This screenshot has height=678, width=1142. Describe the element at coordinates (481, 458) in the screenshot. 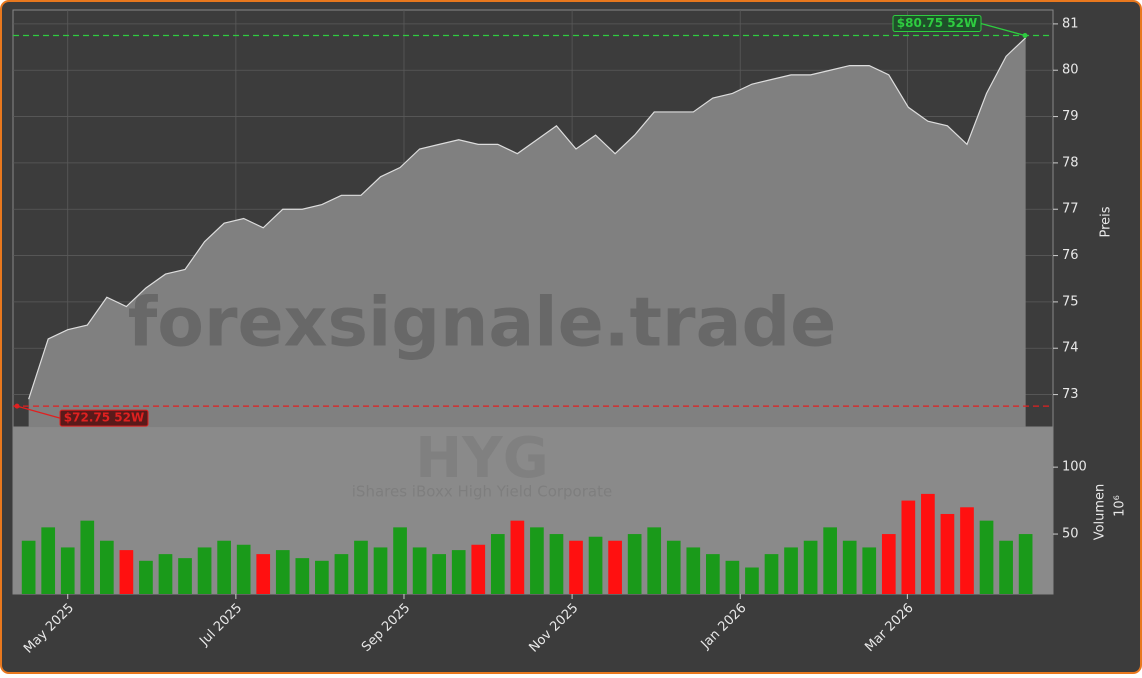

I see `ticker-watermark: HYG` at that location.